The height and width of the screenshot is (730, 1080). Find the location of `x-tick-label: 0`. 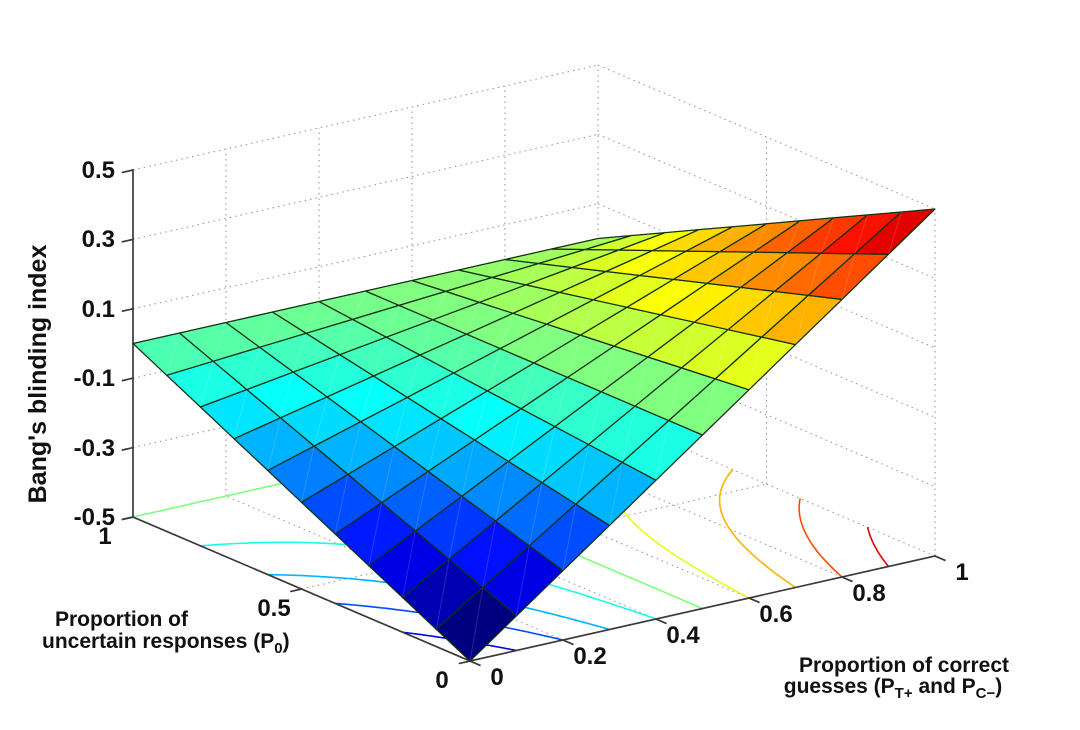

x-tick-label: 0 is located at coordinates (496, 677).